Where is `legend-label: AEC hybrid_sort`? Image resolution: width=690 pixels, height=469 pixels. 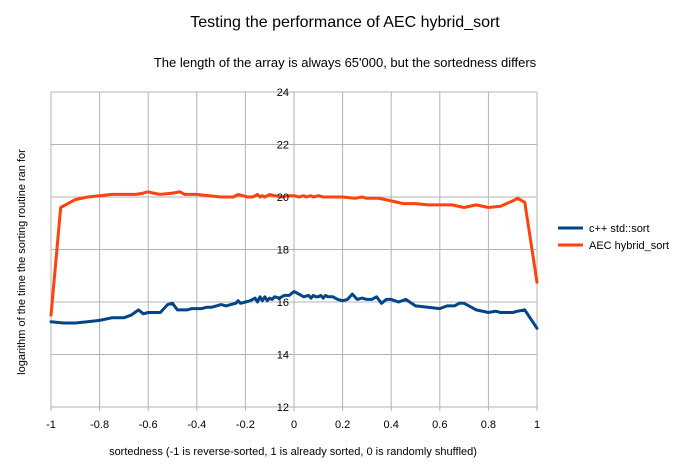
legend-label: AEC hybrid_sort is located at coordinates (629, 246).